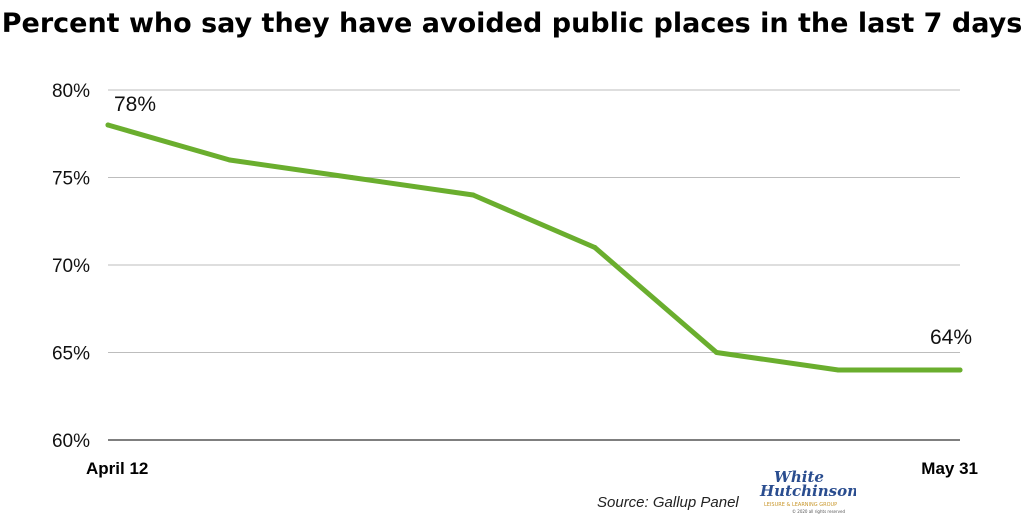  Describe the element at coordinates (71, 179) in the screenshot. I see `y-tick-label: 75%` at that location.